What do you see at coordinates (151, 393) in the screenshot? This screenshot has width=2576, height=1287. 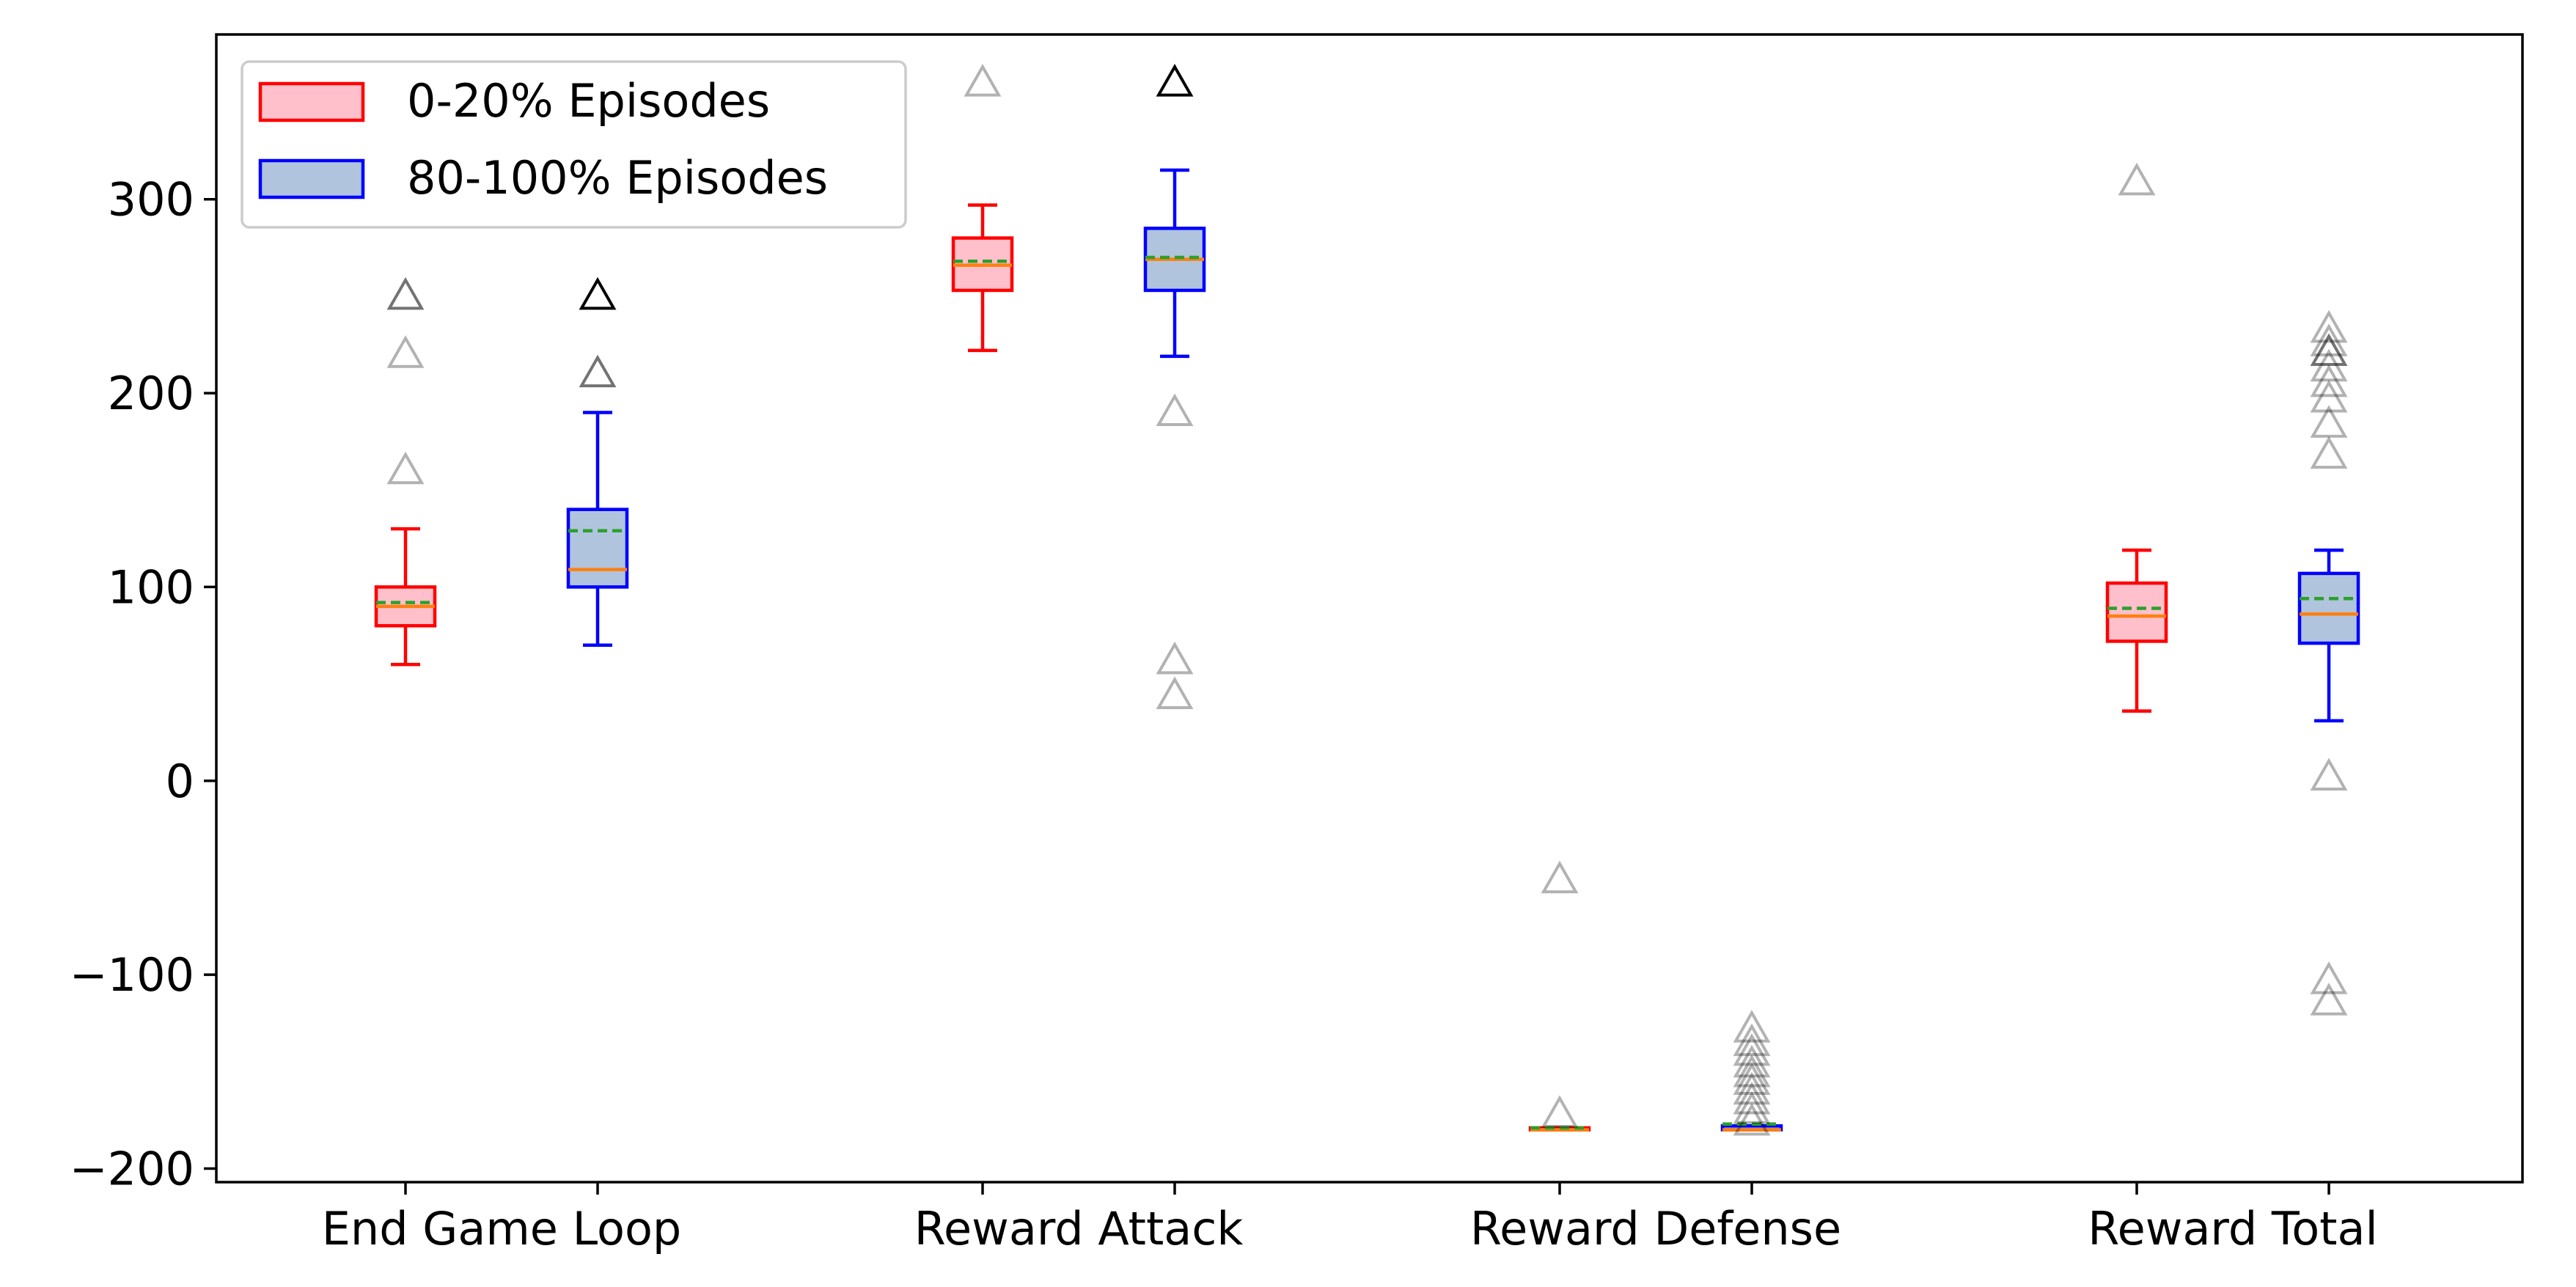 I see `y-tick-label: 200` at bounding box center [151, 393].